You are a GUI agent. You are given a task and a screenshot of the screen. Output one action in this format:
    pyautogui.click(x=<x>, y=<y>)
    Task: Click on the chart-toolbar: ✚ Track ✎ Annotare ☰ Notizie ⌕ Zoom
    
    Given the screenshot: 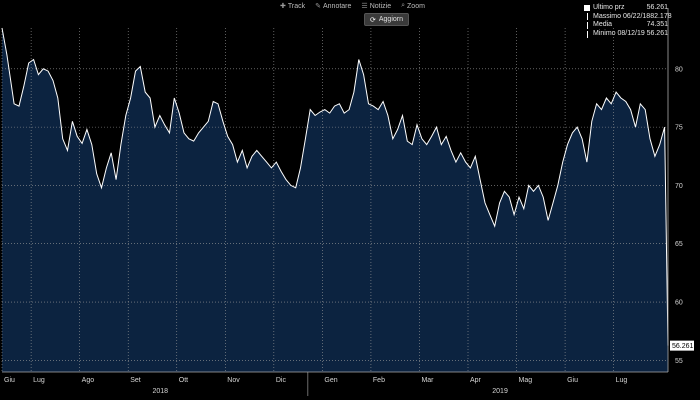 What is the action you would take?
    pyautogui.click(x=352, y=6)
    